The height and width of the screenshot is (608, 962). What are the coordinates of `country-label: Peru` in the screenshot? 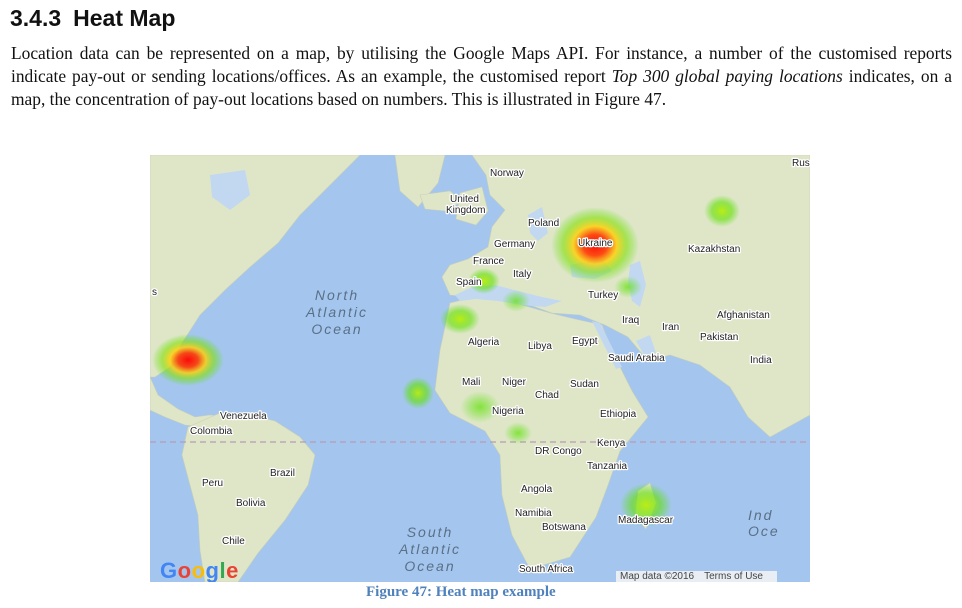 It's located at (212, 483).